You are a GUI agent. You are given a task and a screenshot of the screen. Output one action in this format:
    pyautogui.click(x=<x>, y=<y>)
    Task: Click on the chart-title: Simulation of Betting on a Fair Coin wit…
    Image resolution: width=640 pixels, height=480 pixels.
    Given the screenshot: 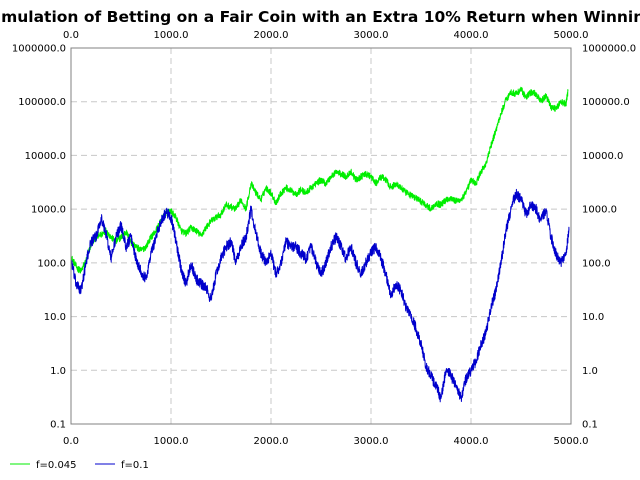 What is the action you would take?
    pyautogui.click(x=320, y=17)
    